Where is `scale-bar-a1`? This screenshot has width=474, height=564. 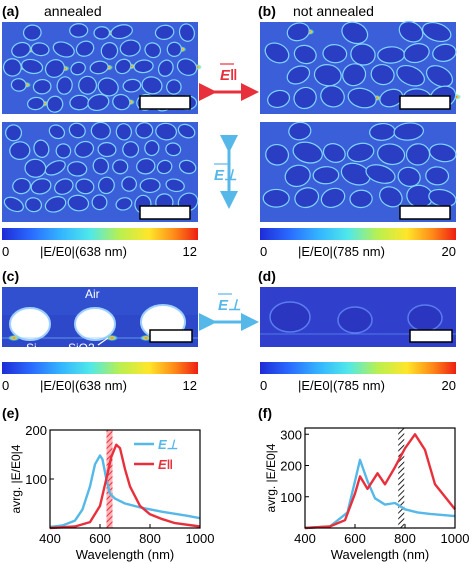 scale-bar-a1 is located at coordinates (165, 102).